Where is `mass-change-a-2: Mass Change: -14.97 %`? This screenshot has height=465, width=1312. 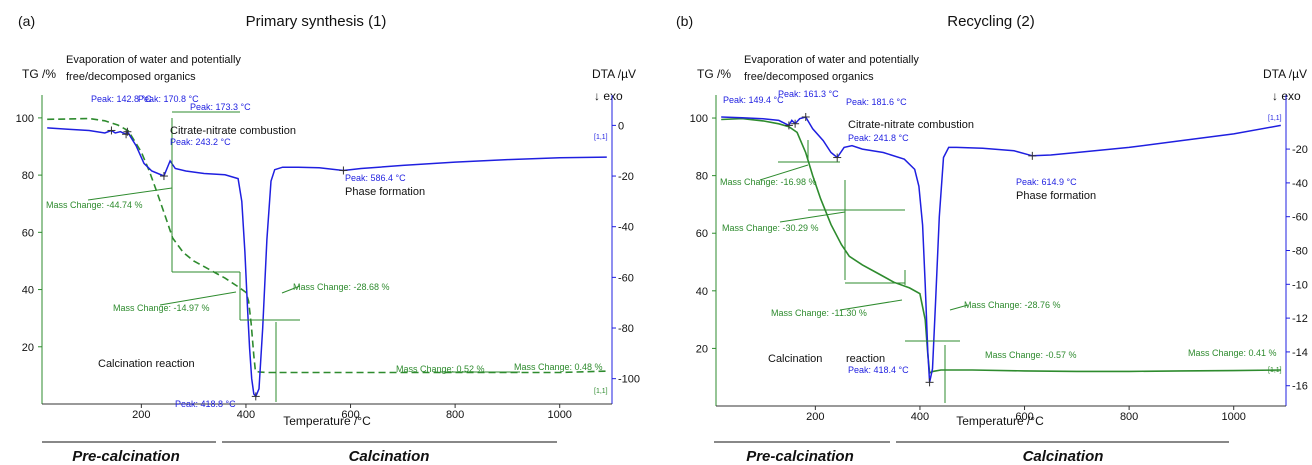
mass-change-a-2: Mass Change: -14.97 % is located at coordinates (161, 308).